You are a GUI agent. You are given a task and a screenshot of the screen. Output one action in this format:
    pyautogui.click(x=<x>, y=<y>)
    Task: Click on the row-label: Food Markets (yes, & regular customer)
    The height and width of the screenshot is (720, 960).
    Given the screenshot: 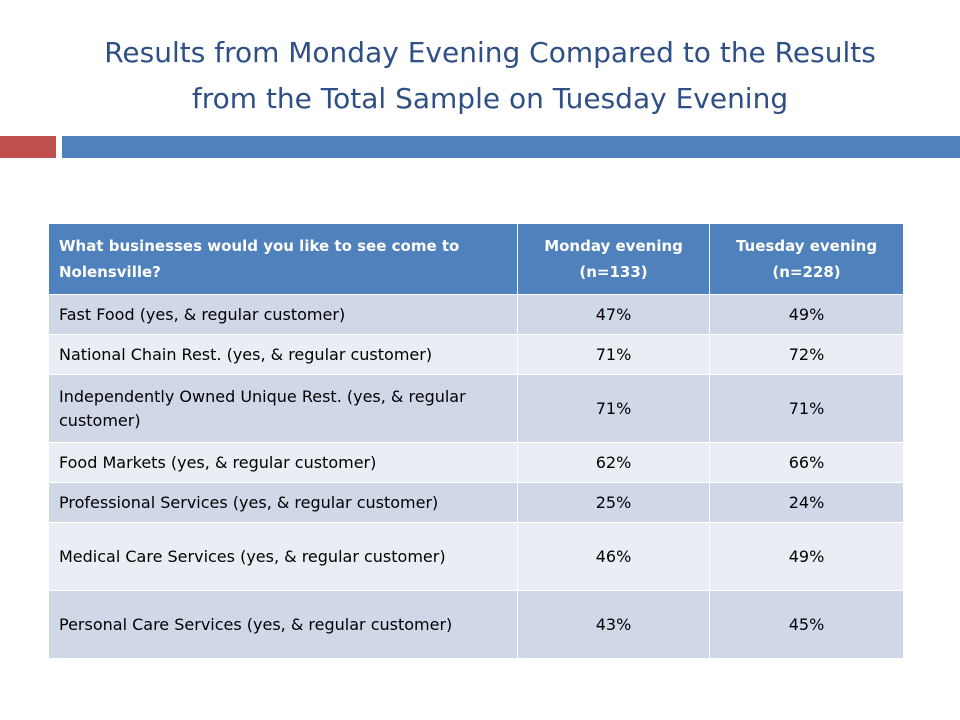 What is the action you would take?
    pyautogui.click(x=283, y=462)
    